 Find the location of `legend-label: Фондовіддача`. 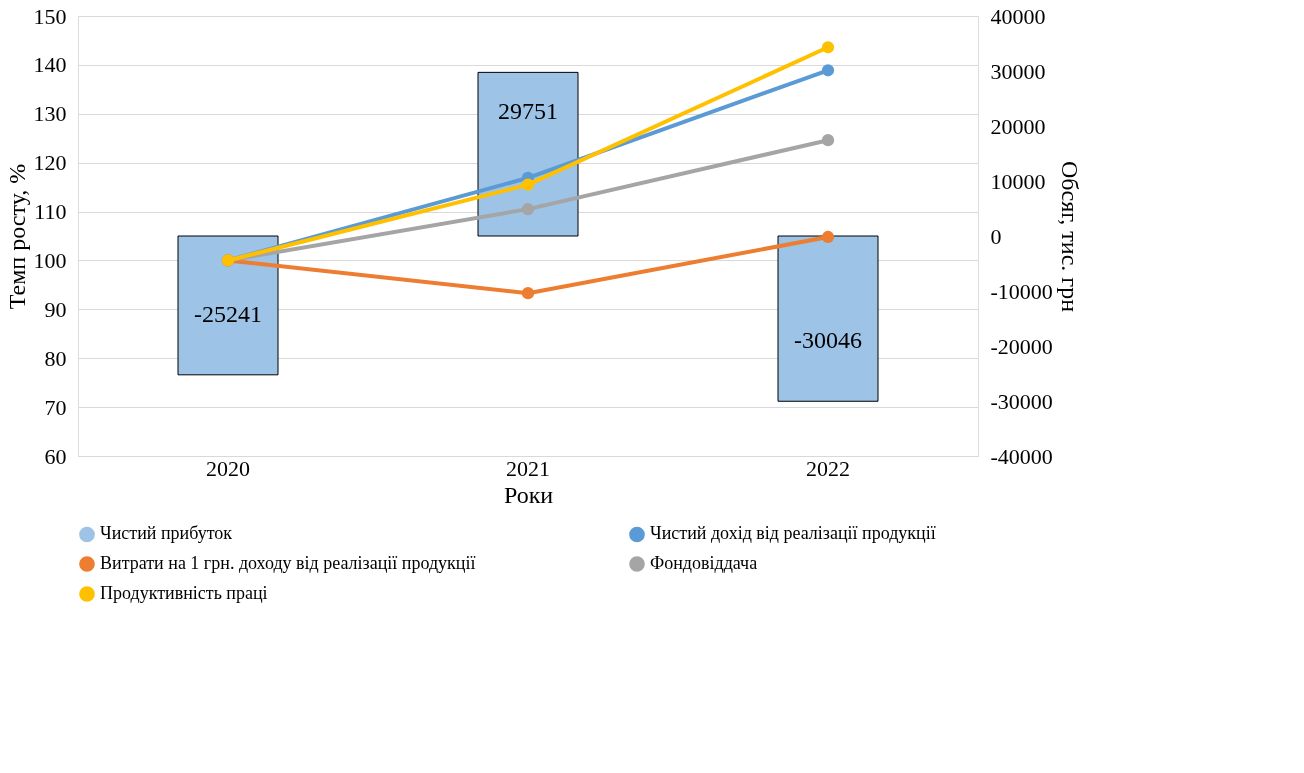

legend-label: Фондовіддача is located at coordinates (704, 563).